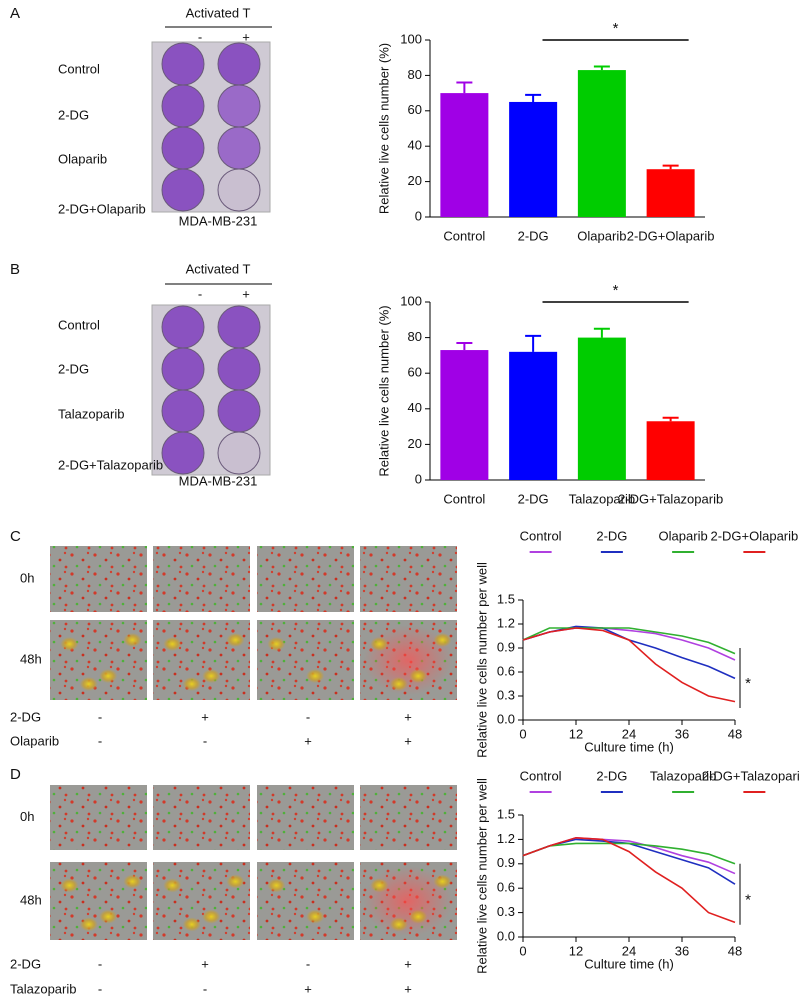 This screenshot has height=1003, width=800. I want to click on x-tick-label: 36, so click(682, 733).